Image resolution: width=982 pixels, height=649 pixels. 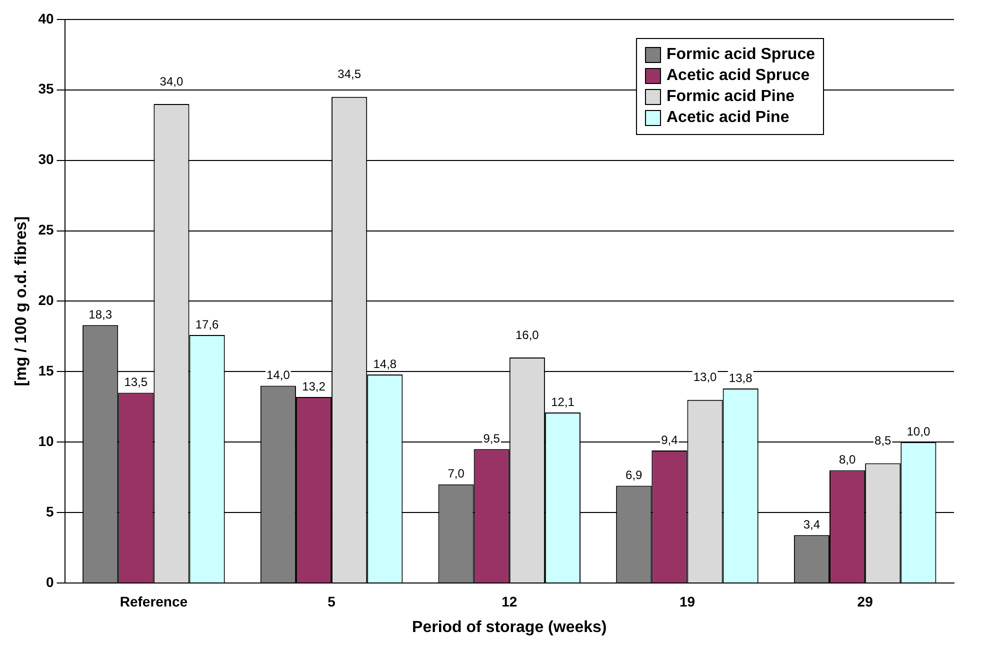 What do you see at coordinates (46, 88) in the screenshot?
I see `y-tick-label: 35` at bounding box center [46, 88].